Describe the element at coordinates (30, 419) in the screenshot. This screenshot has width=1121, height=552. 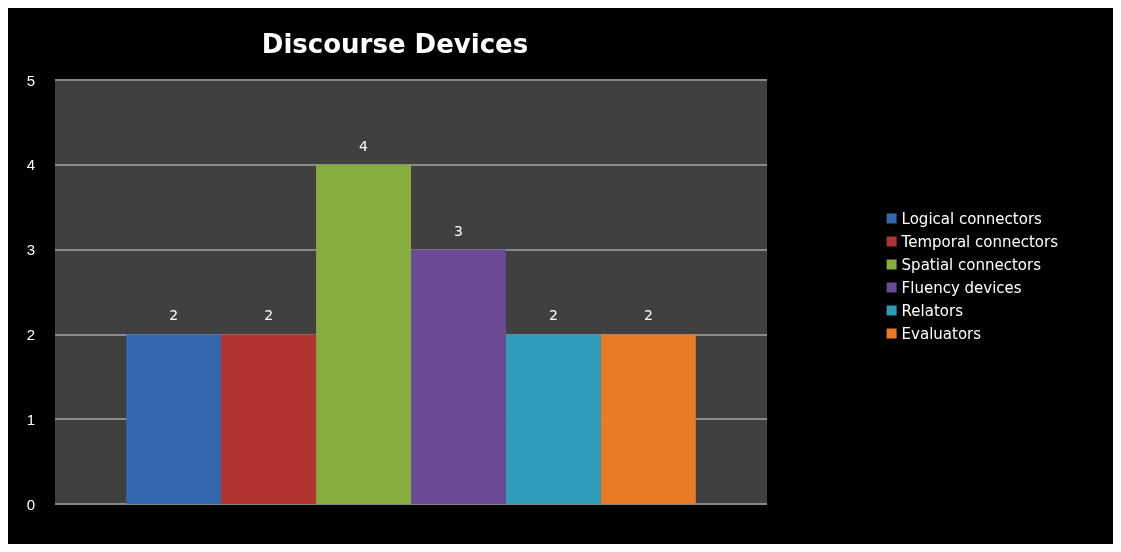
I see `y-tick-label: 1` at that location.